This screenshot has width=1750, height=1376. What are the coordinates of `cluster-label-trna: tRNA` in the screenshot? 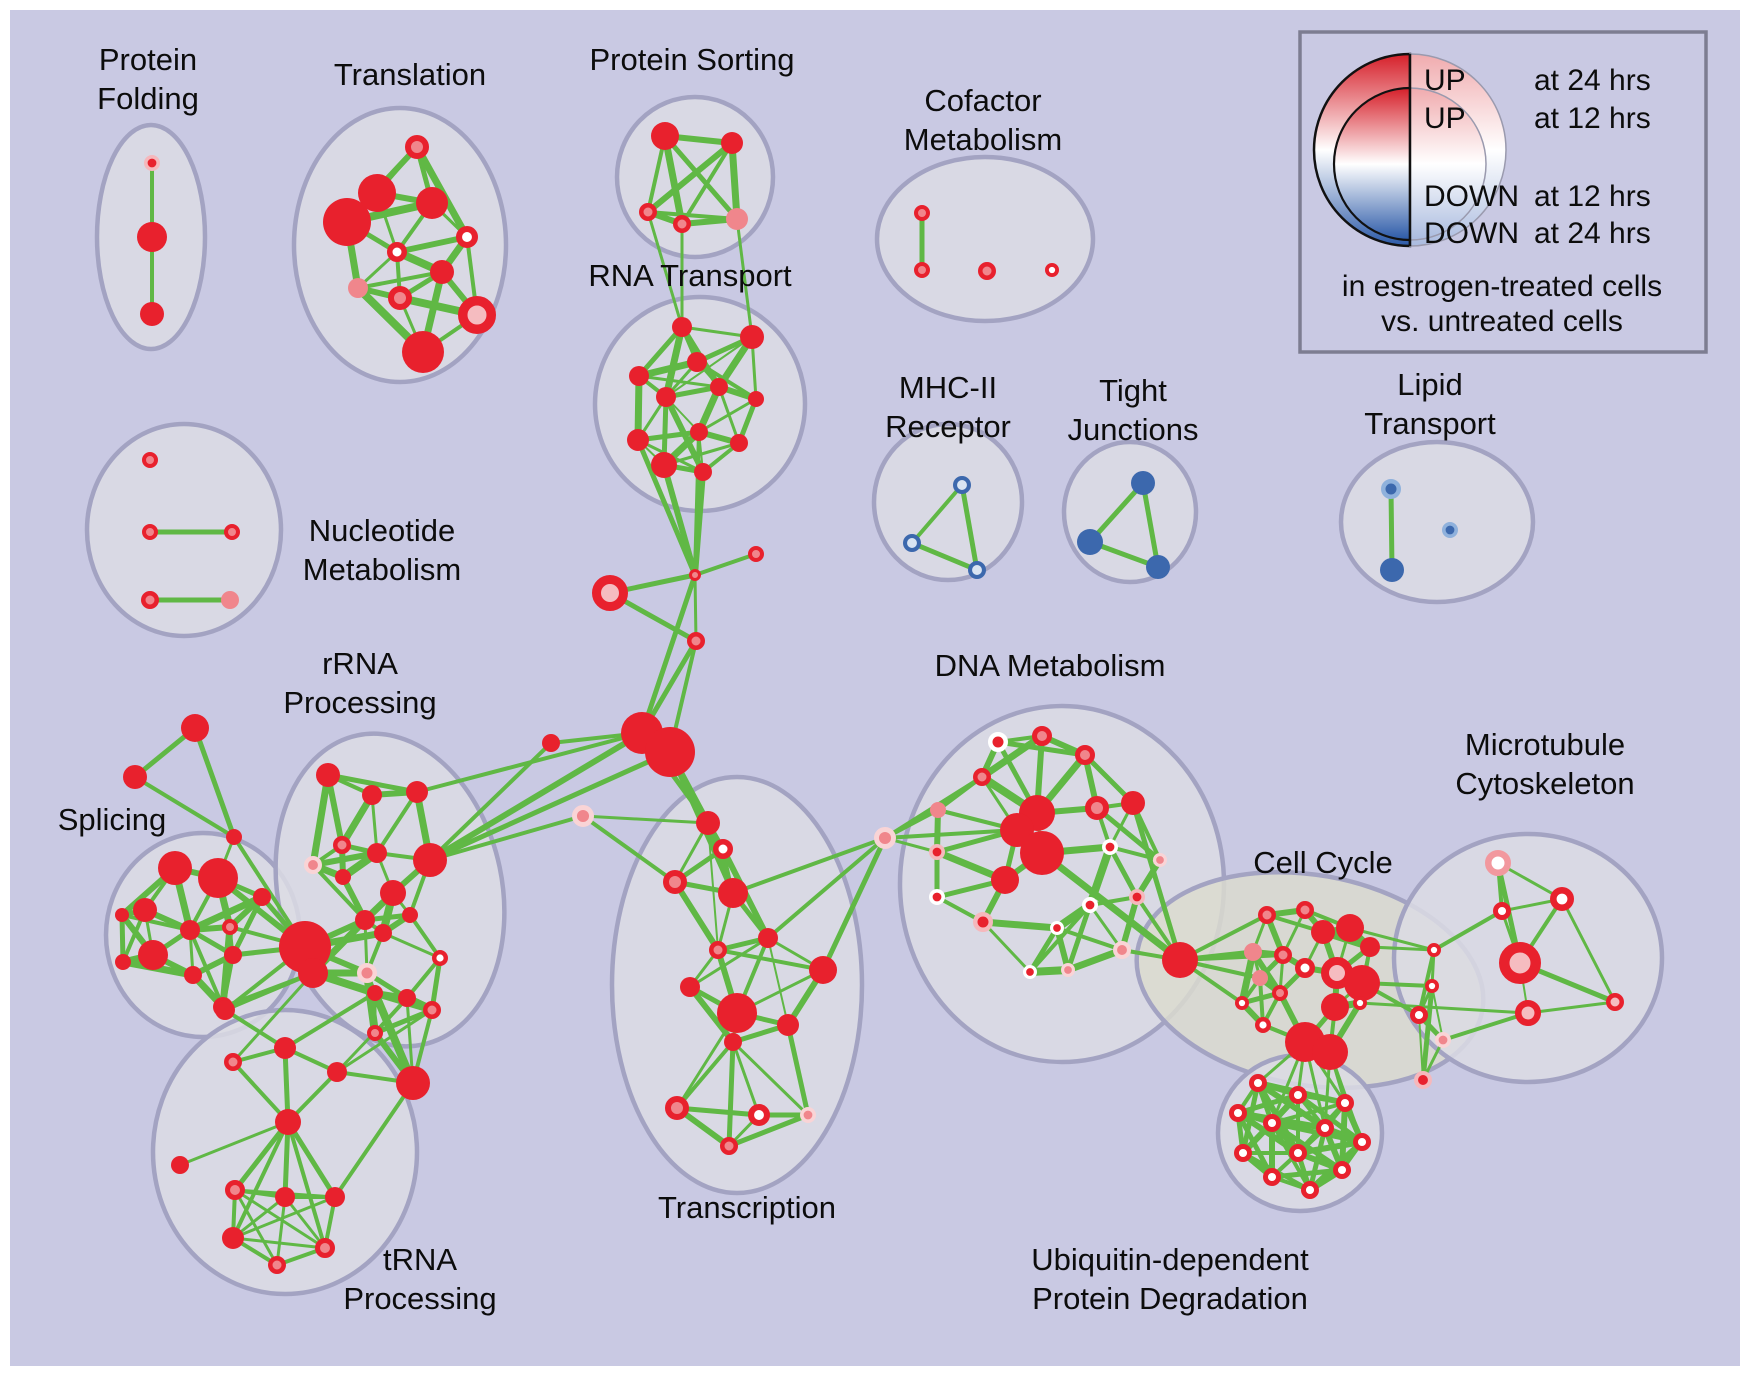 It's located at (420, 1259).